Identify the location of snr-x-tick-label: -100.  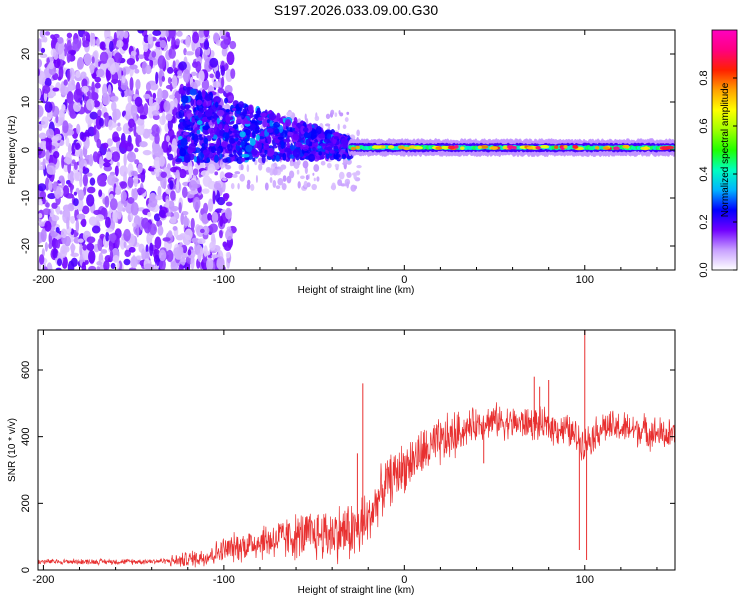
(224, 580).